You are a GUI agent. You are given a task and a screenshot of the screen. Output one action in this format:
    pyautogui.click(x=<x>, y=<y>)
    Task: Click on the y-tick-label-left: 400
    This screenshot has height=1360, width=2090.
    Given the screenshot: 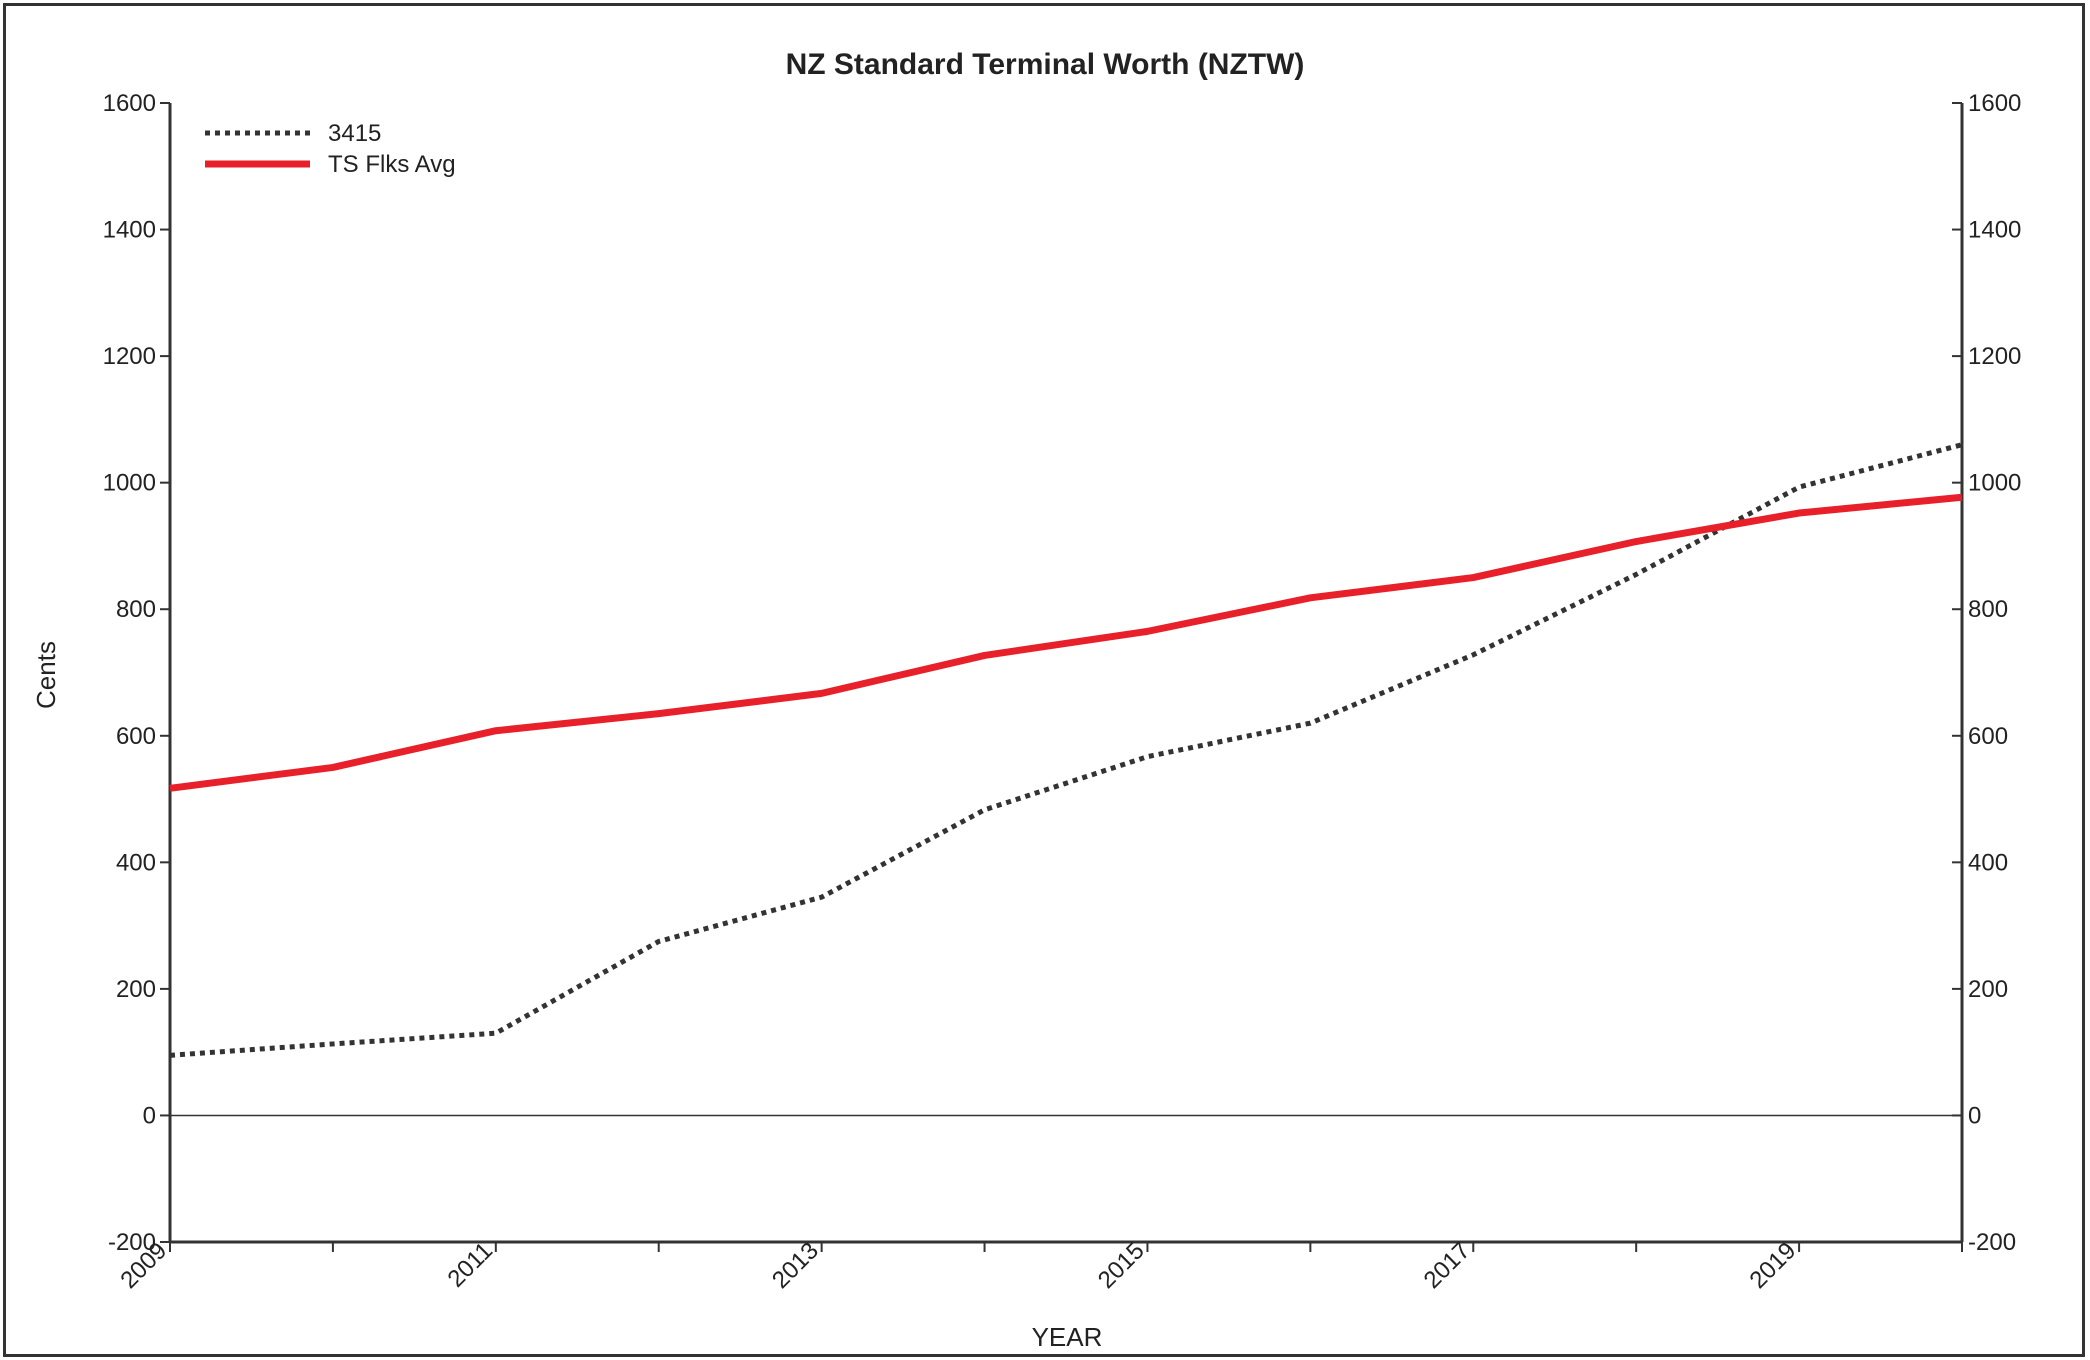 What is the action you would take?
    pyautogui.click(x=136, y=862)
    